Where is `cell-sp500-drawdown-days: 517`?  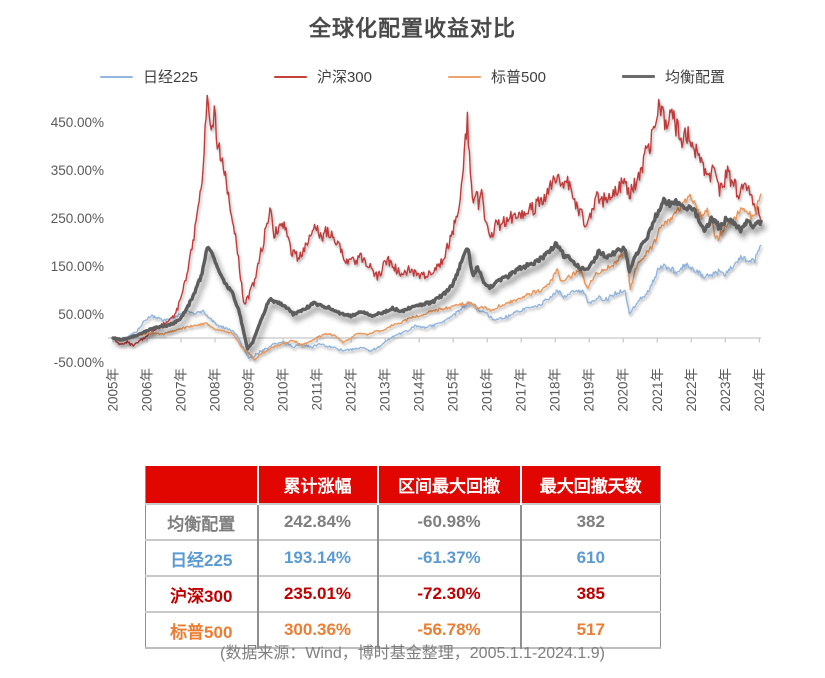
cell-sp500-drawdown-days: 517 is located at coordinates (590, 629).